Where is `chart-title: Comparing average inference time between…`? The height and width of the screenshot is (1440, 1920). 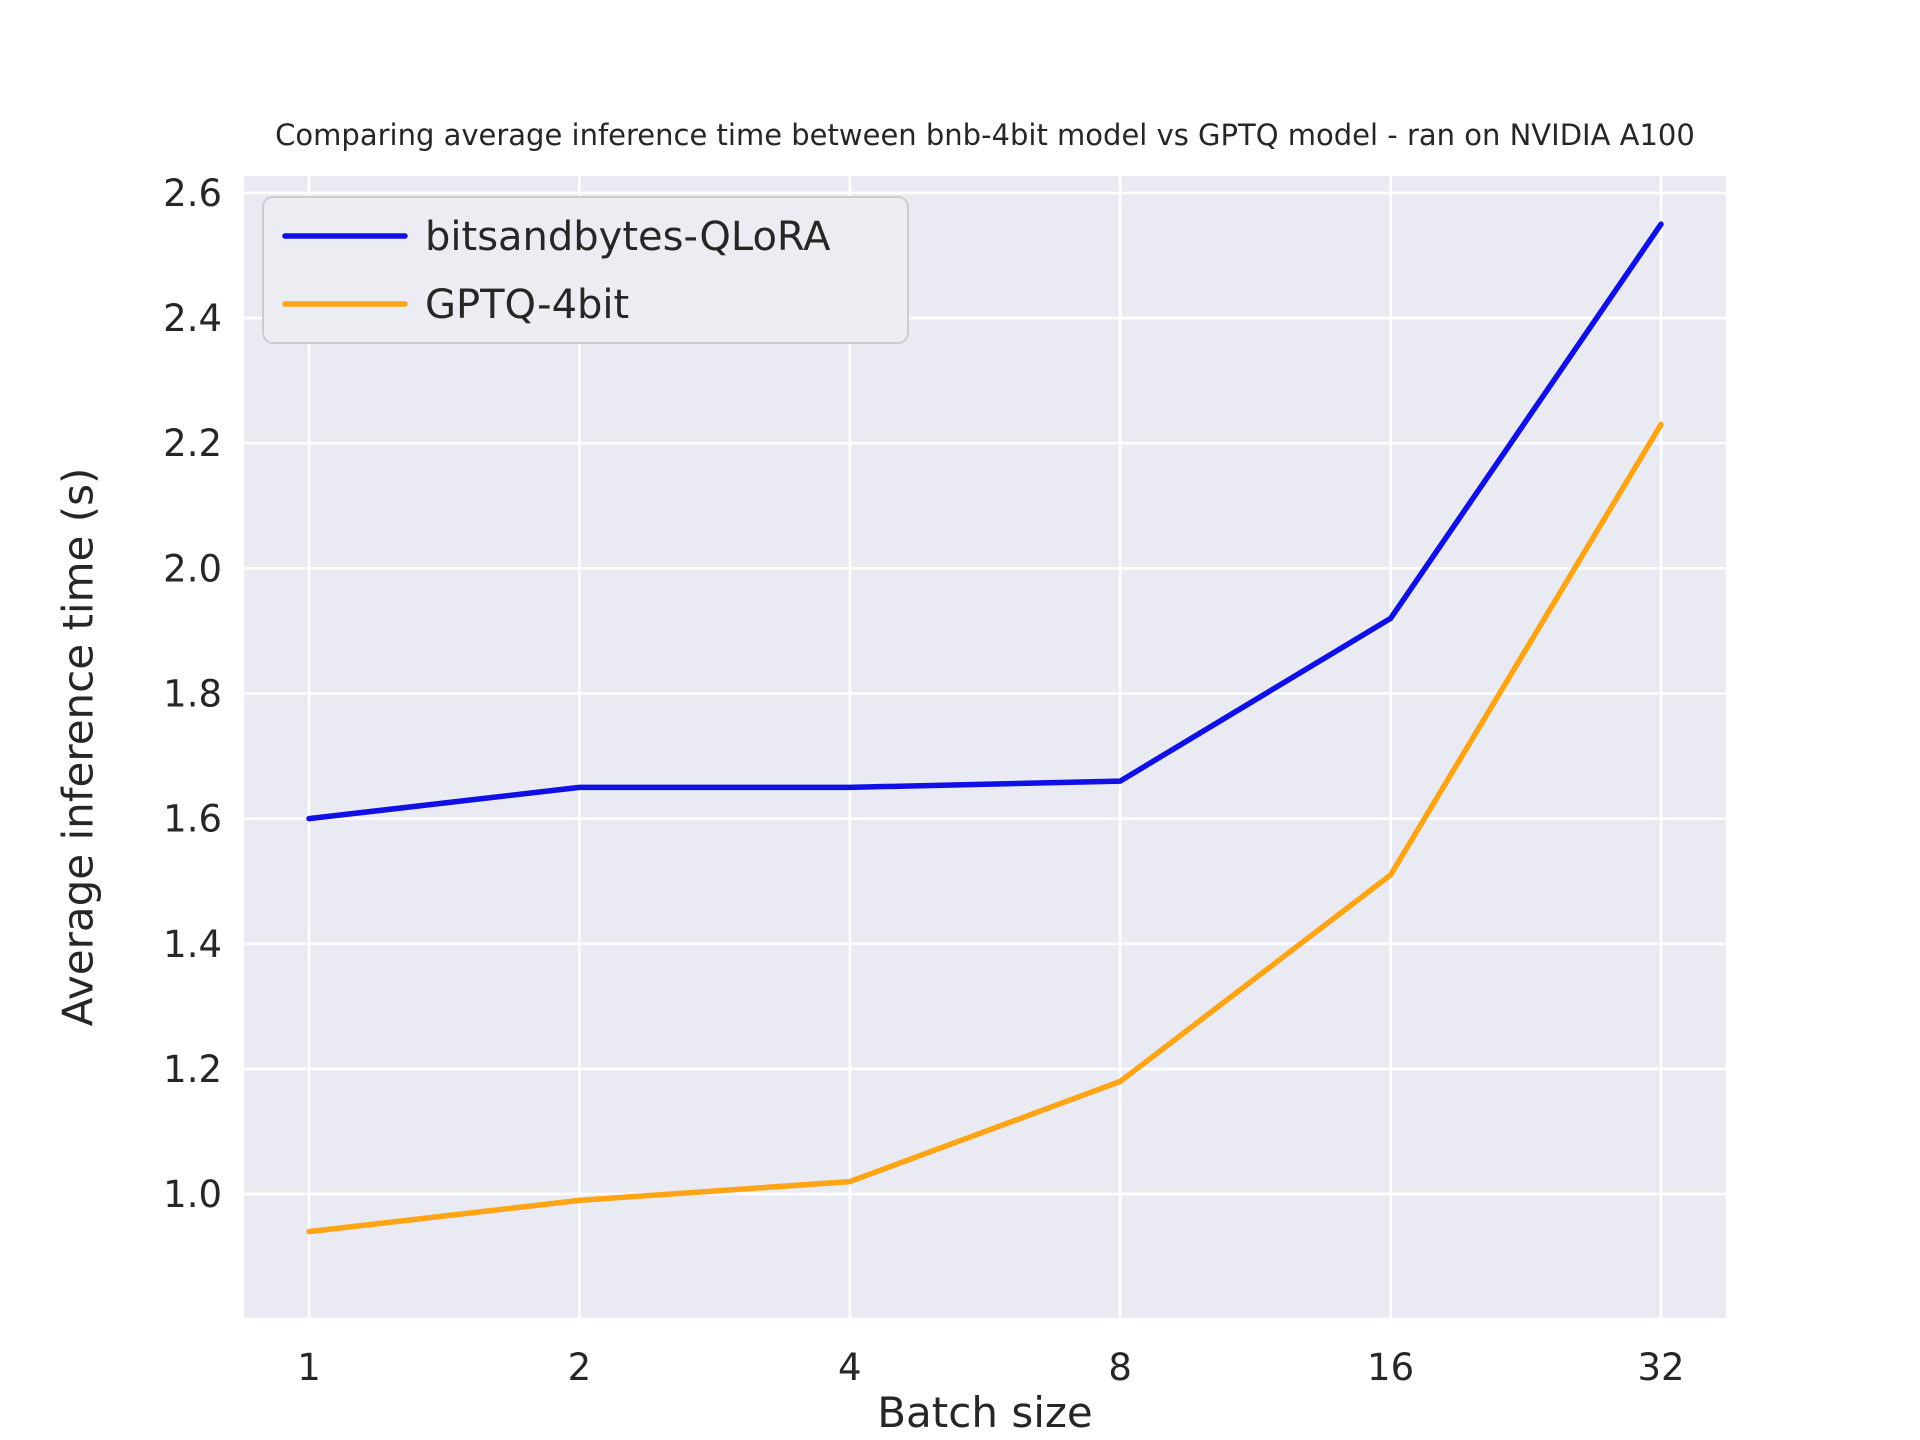
chart-title: Comparing average inference time between… is located at coordinates (985, 135).